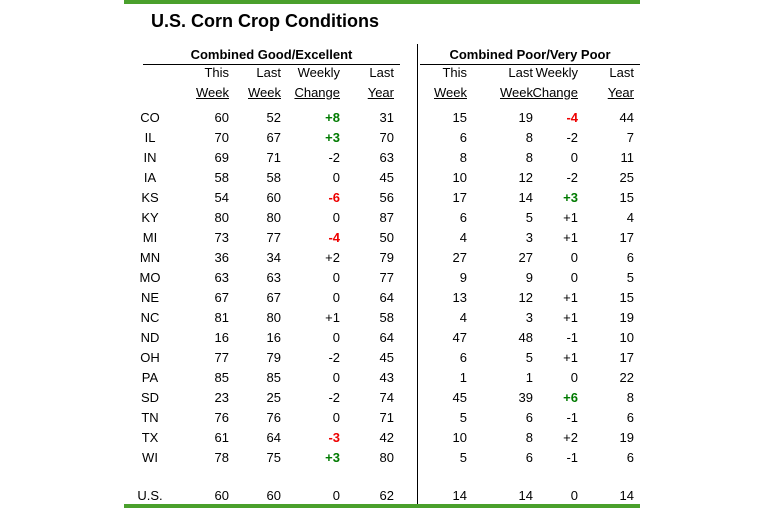 This screenshot has height=516, width=763. I want to click on ge-this-week: 73, so click(221, 237).